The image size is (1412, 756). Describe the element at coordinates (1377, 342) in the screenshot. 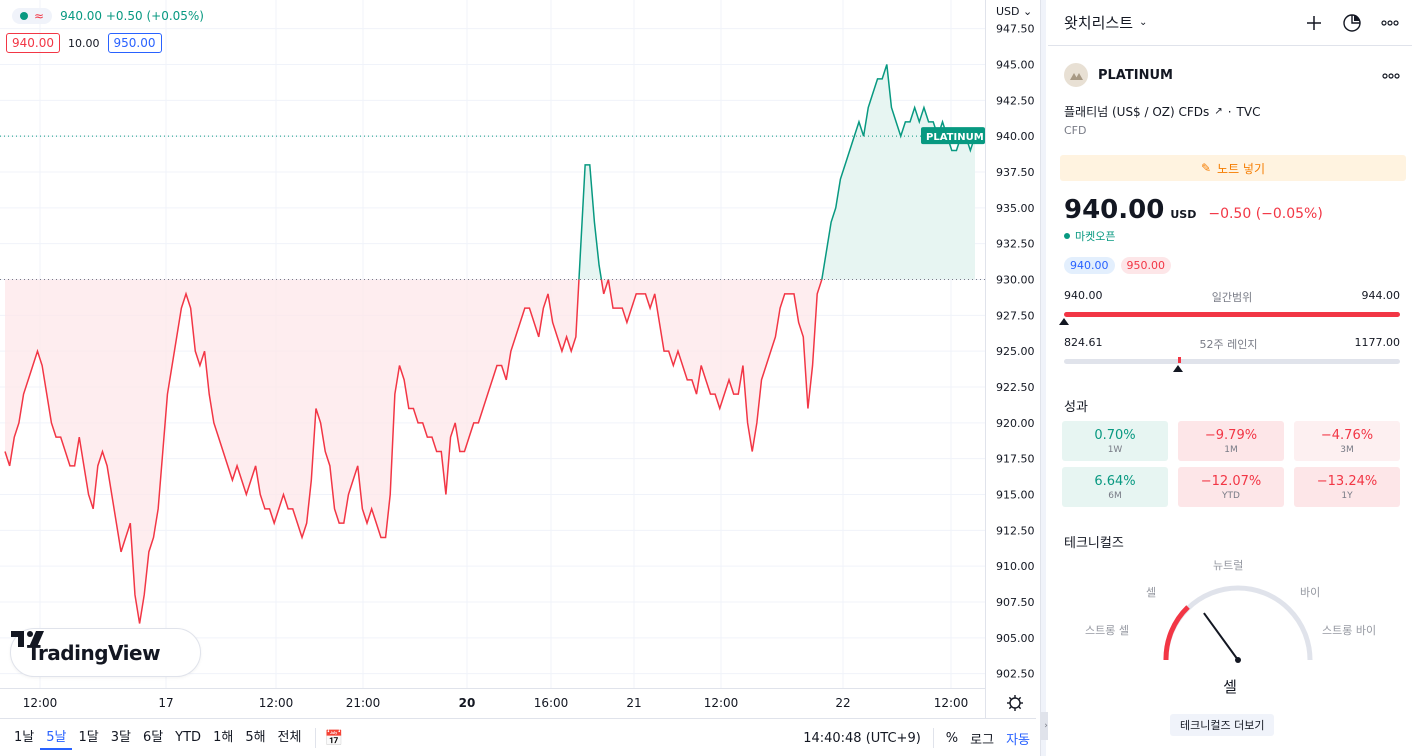

I see `week52-range-high: 1177.00` at that location.